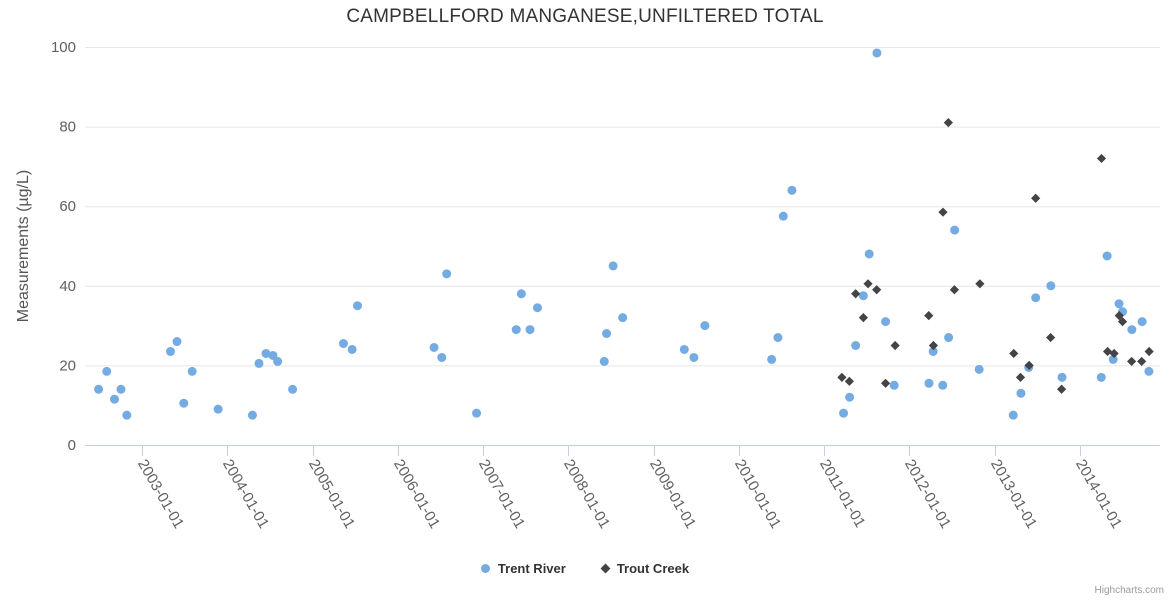 This screenshot has width=1170, height=600. What do you see at coordinates (160, 494) in the screenshot?
I see `x-tick-label: 2003-01-01` at bounding box center [160, 494].